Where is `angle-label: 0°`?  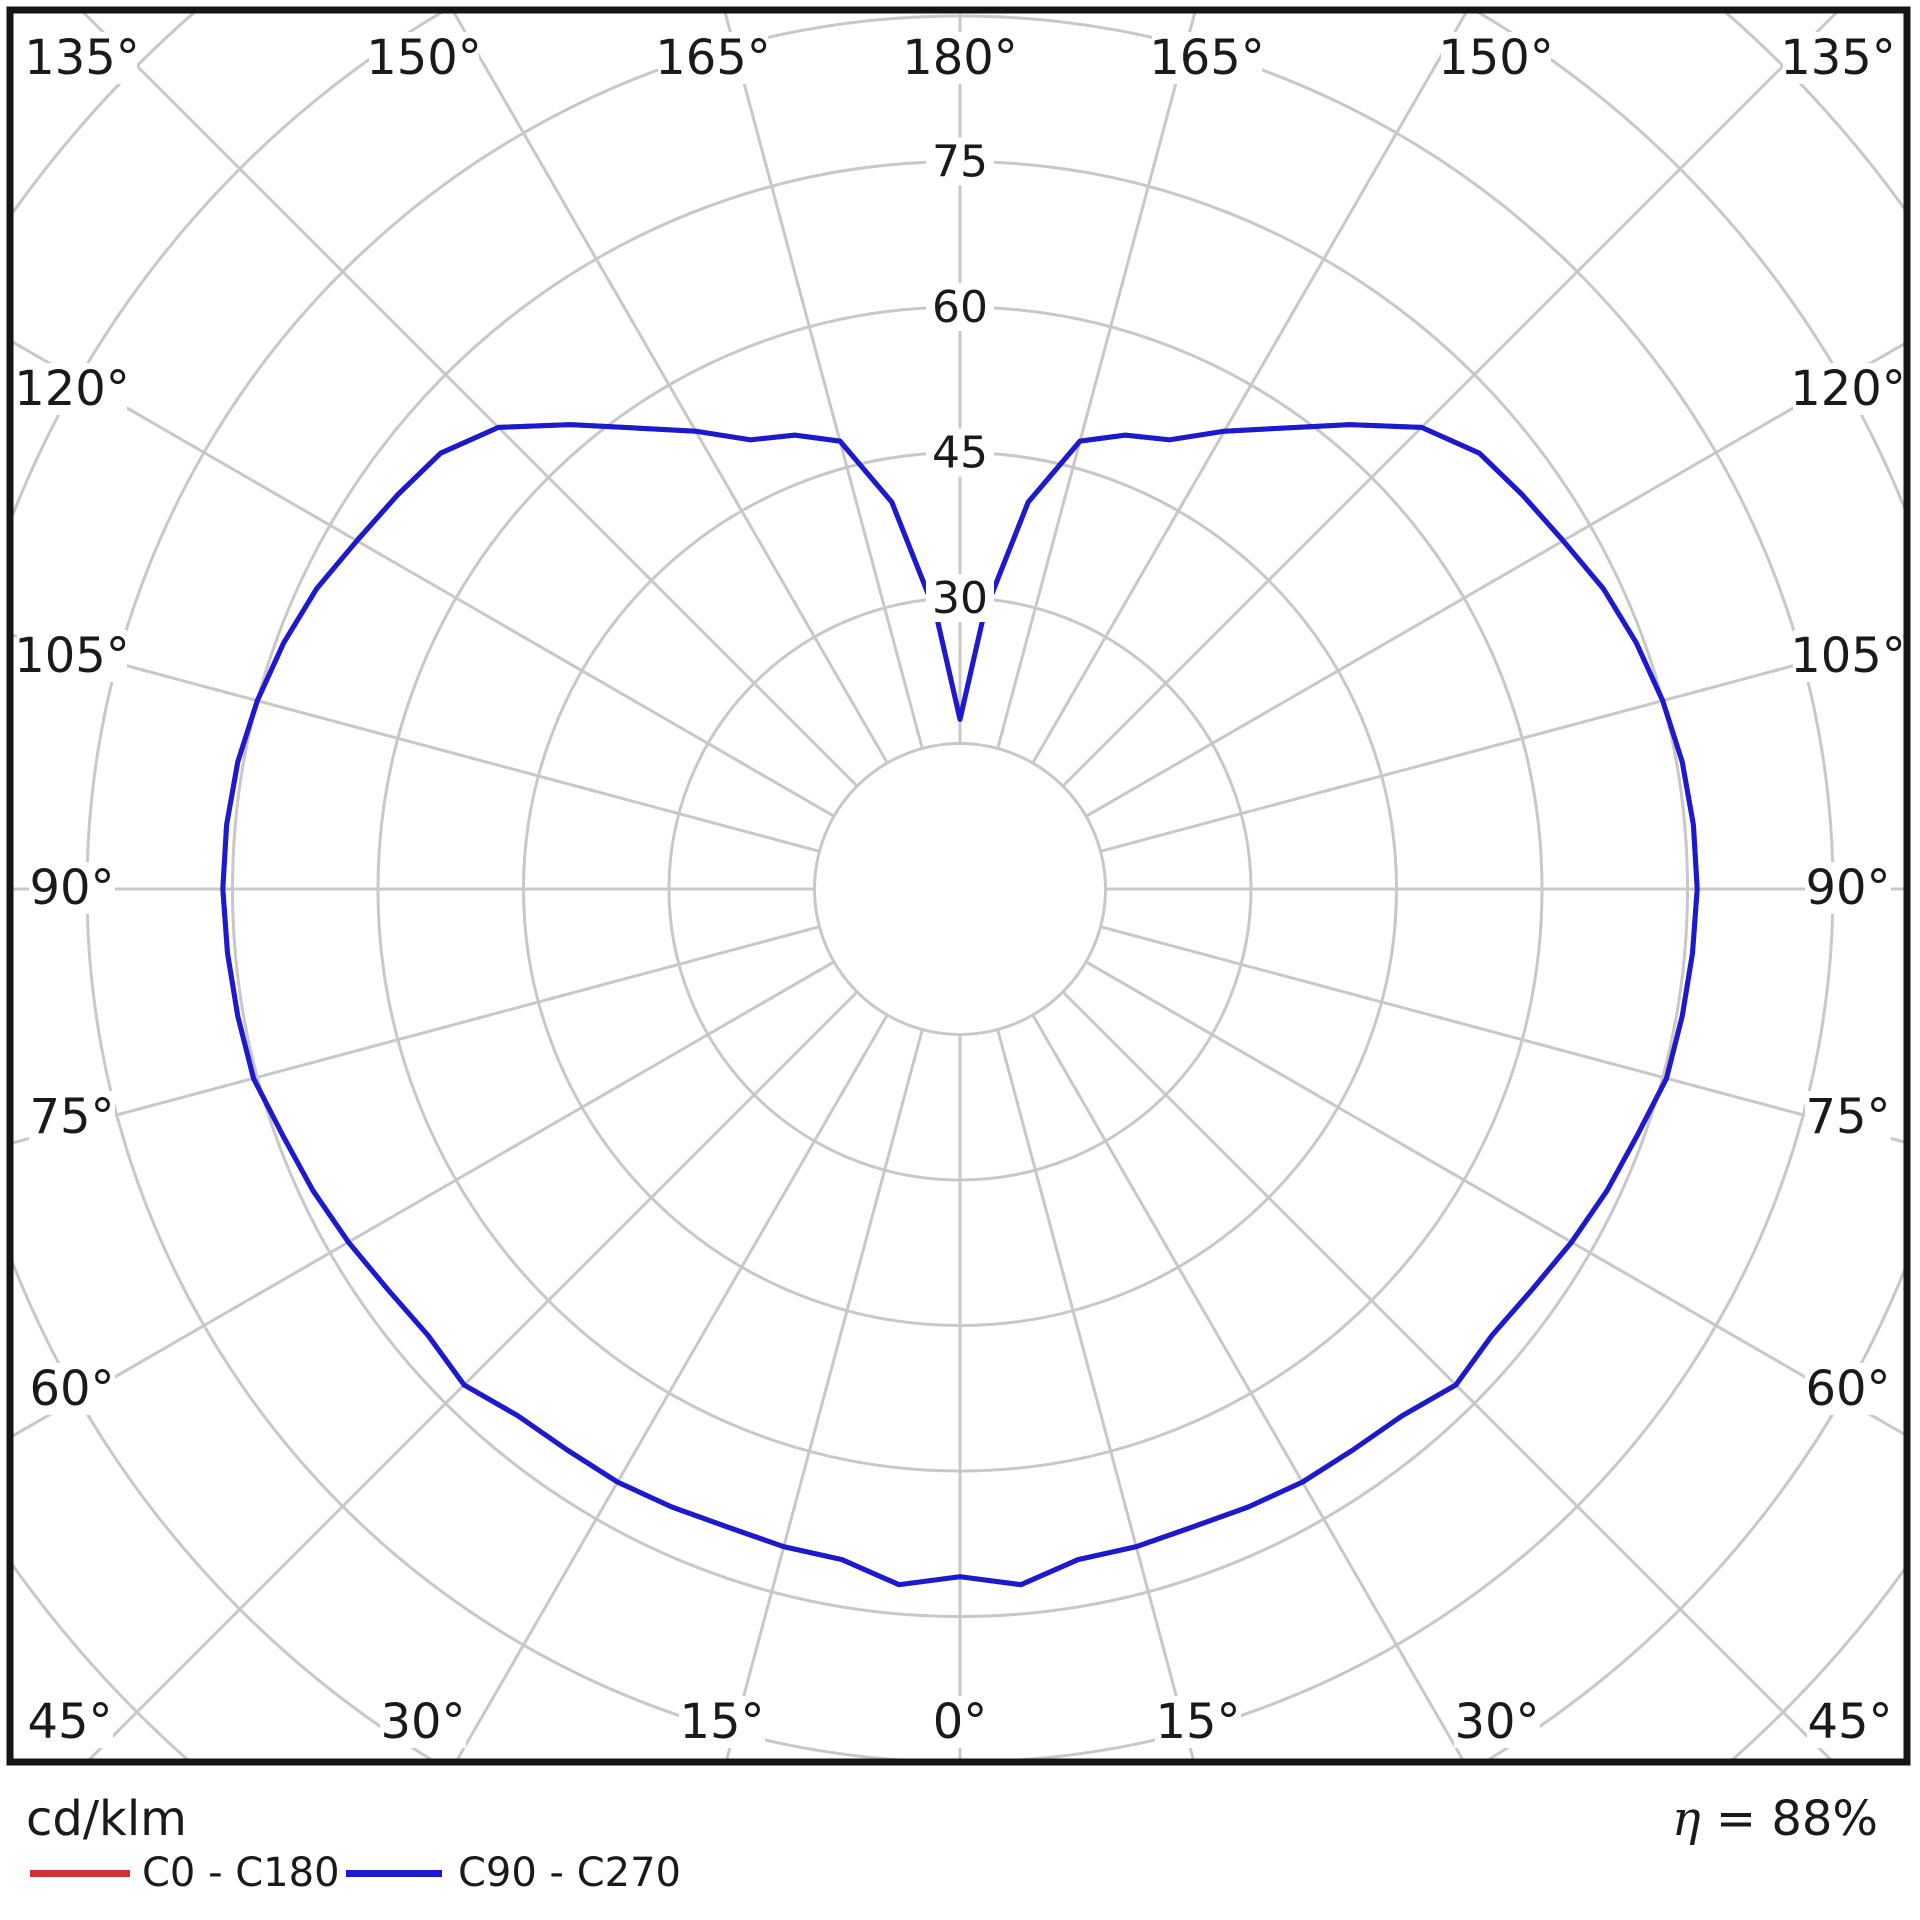
angle-label: 0° is located at coordinates (960, 1722).